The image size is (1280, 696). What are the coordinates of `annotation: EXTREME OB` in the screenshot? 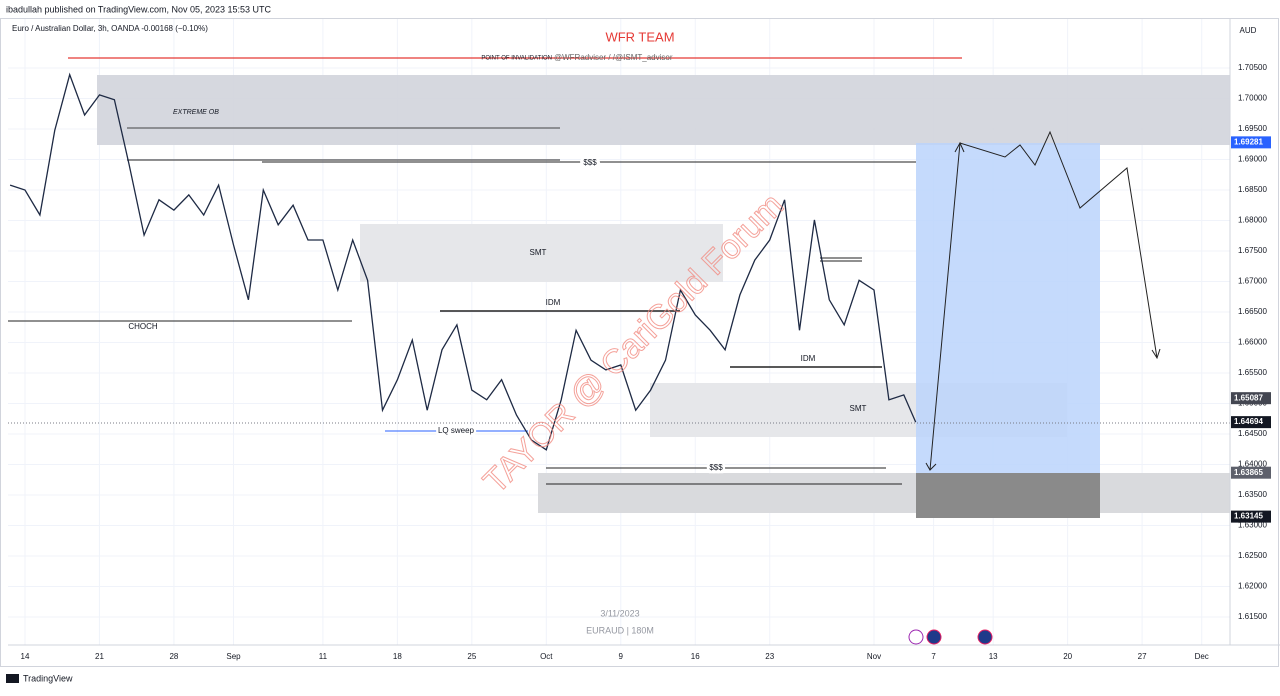 It's located at (196, 112).